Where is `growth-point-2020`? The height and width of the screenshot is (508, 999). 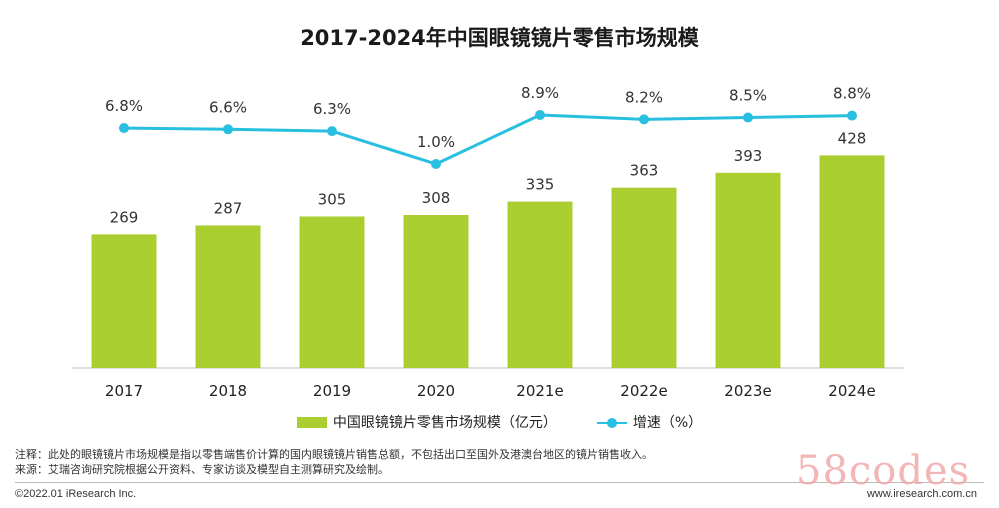 growth-point-2020 is located at coordinates (436, 164).